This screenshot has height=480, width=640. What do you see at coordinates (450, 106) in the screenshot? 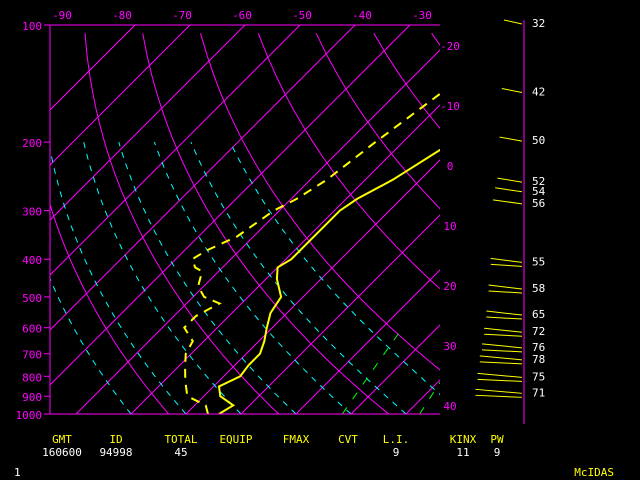
I see `right-temp-label: -10` at bounding box center [450, 106].